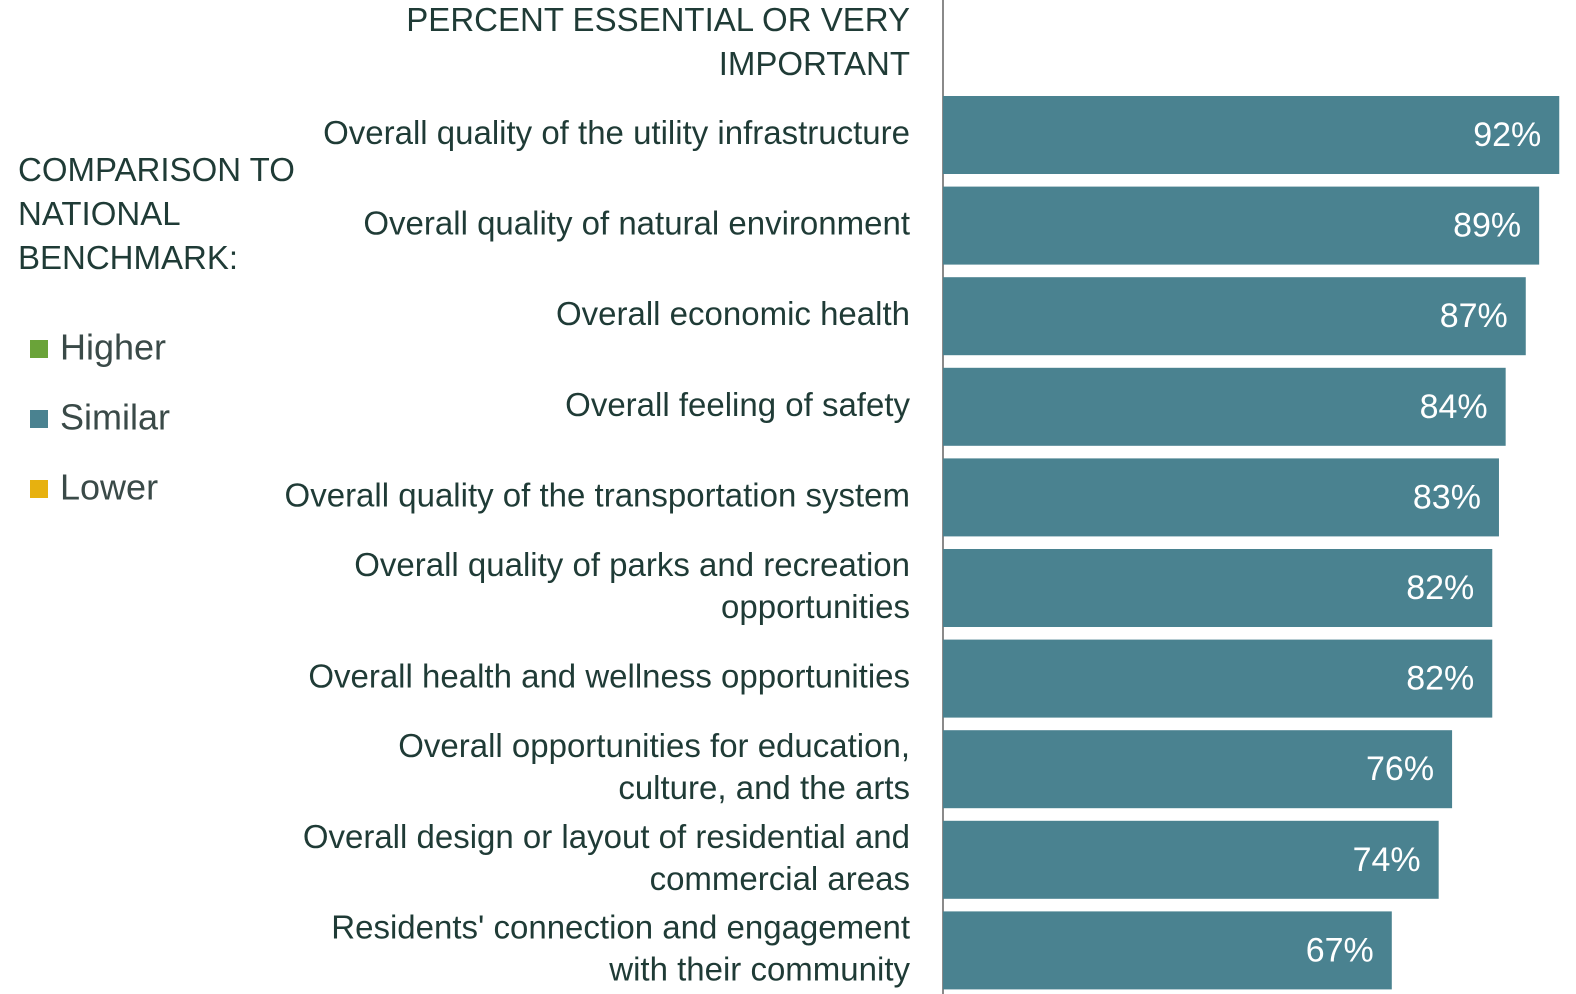 Image resolution: width=1576 pixels, height=994 pixels. I want to click on value-label: 76%, so click(1400, 769).